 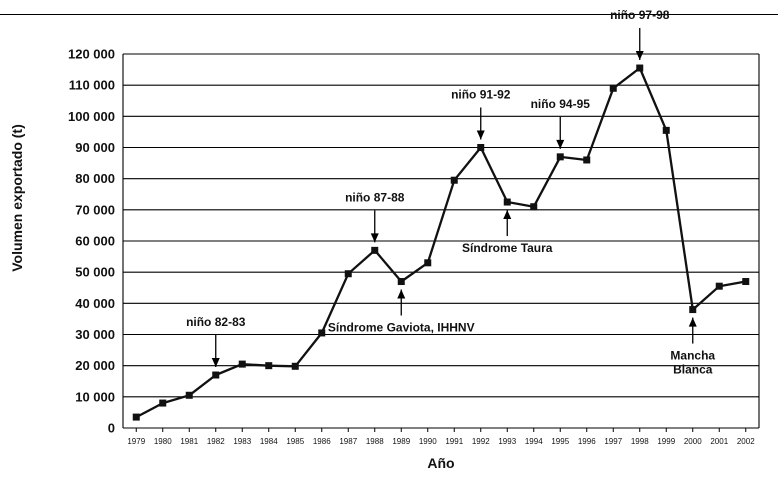 I want to click on x-axis-title: Año, so click(x=440, y=463).